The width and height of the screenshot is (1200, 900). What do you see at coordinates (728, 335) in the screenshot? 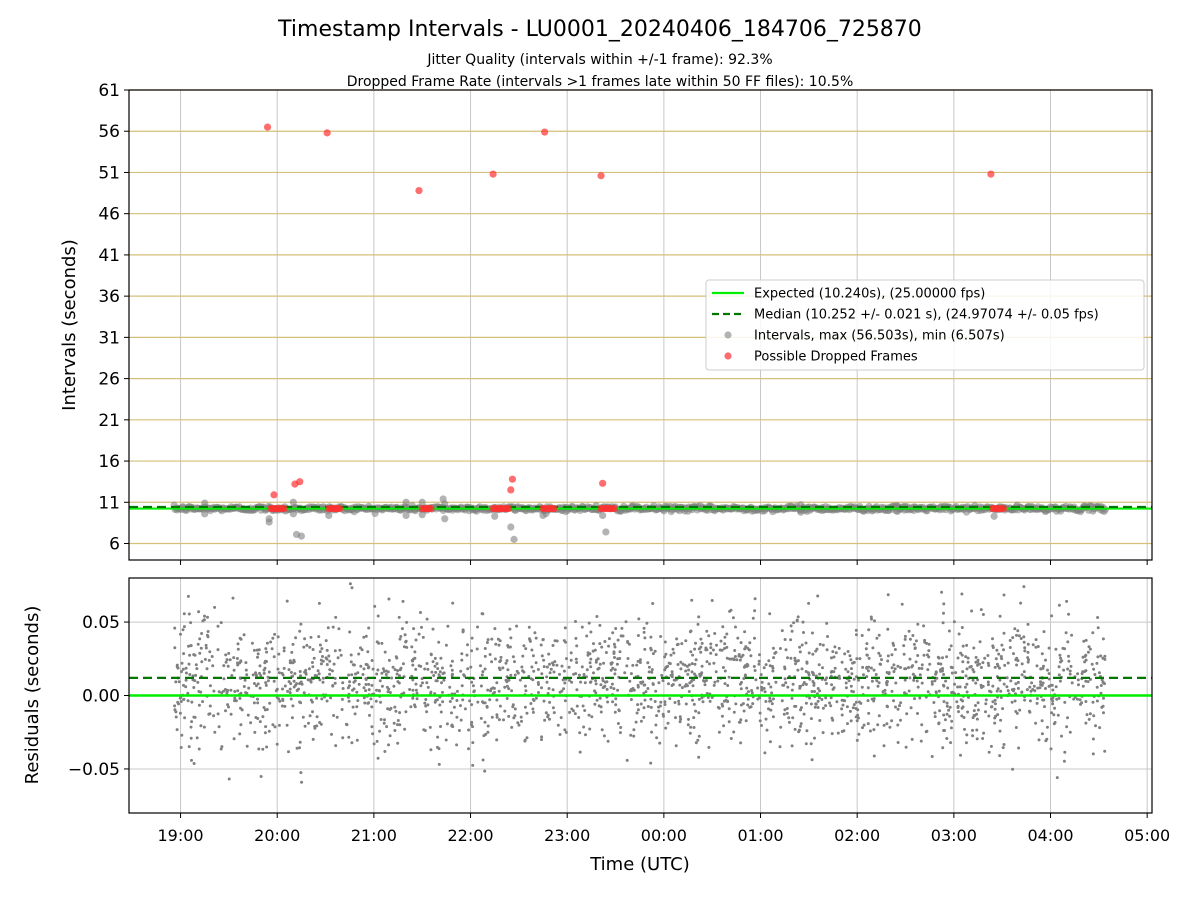
I see `legend-swatch-dot` at bounding box center [728, 335].